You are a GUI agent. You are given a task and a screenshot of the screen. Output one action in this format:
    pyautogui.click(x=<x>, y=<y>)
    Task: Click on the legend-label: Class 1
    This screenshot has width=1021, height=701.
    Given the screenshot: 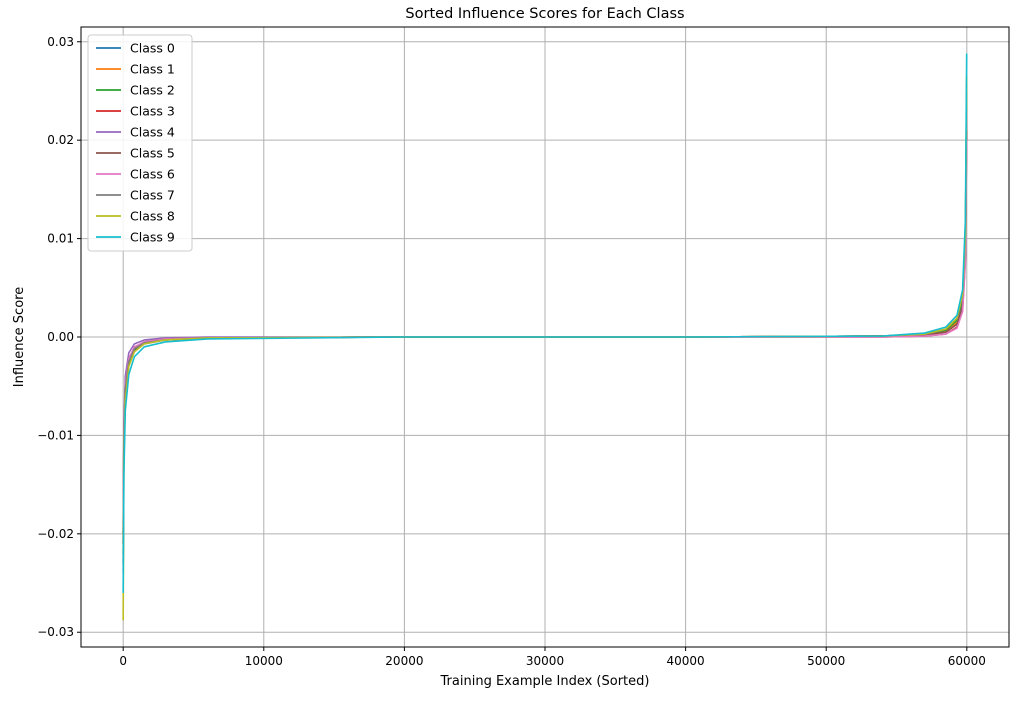 What is the action you would take?
    pyautogui.click(x=152, y=69)
    